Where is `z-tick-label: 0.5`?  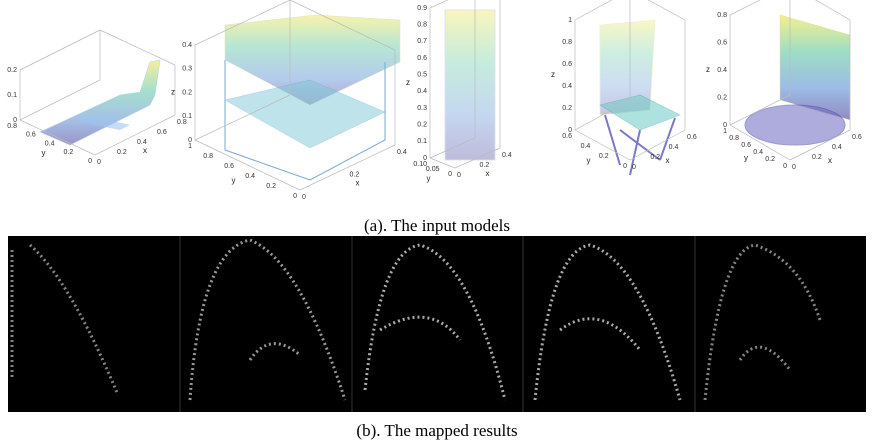 z-tick-label: 0.5 is located at coordinates (422, 75).